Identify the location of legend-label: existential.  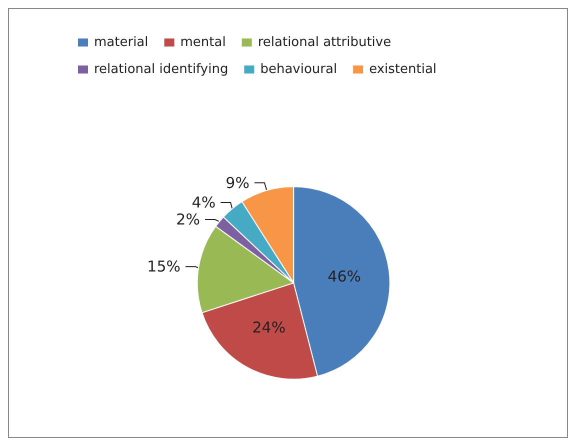
(403, 69).